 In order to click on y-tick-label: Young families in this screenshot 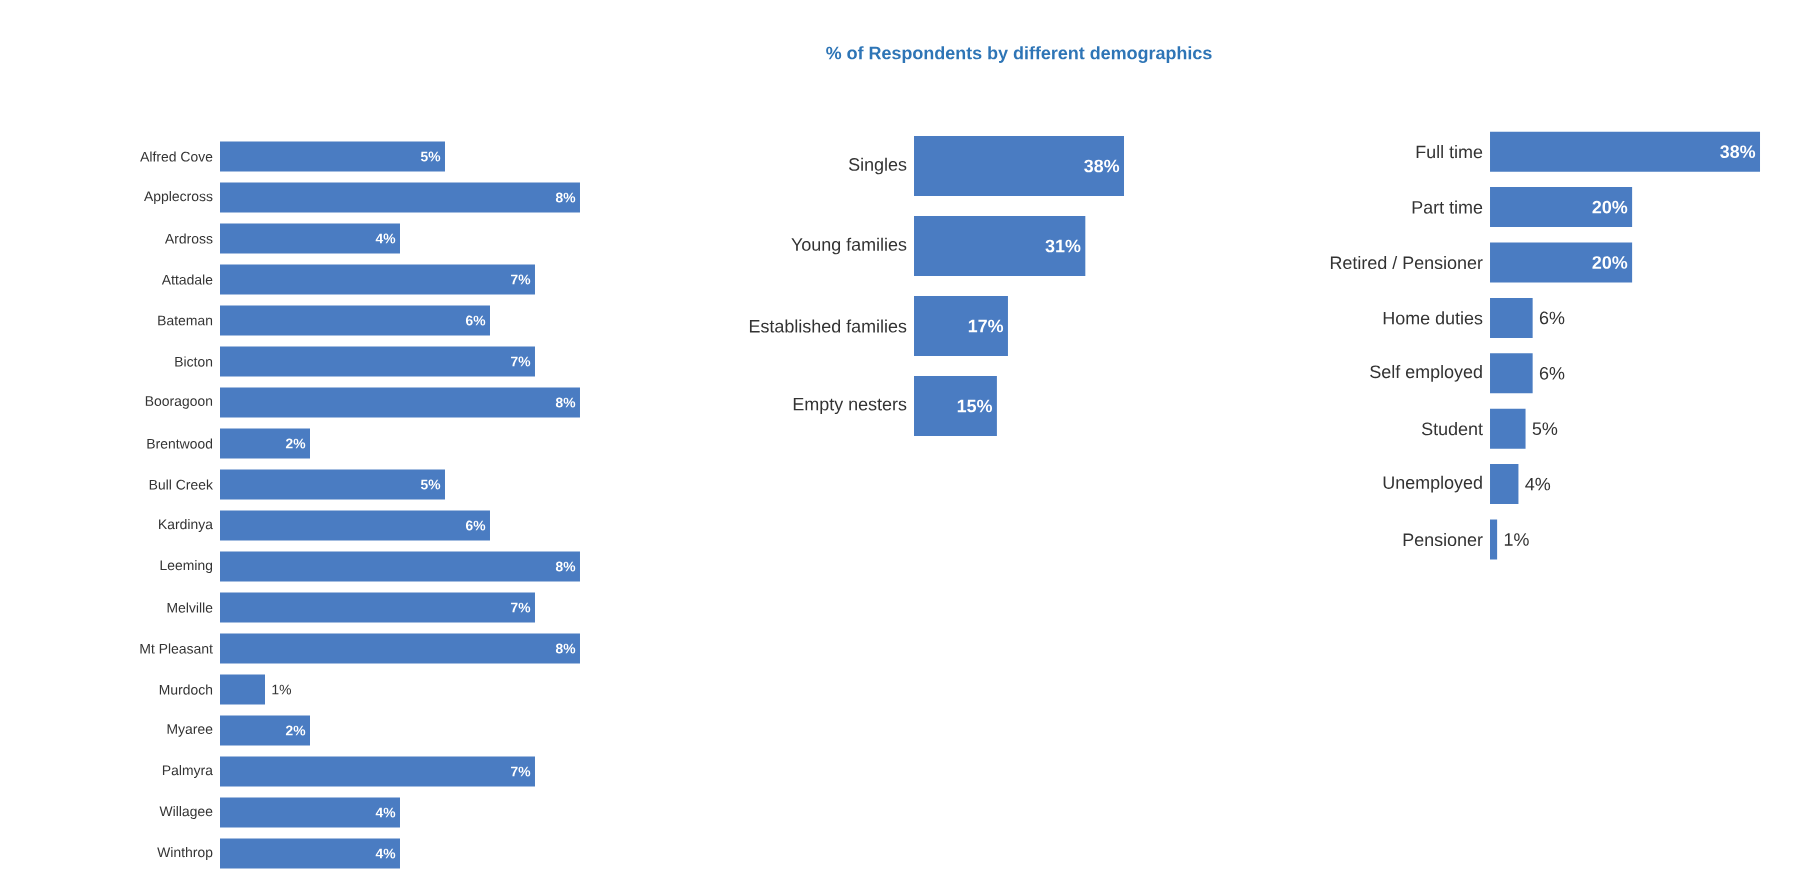, I will do `click(849, 246)`.